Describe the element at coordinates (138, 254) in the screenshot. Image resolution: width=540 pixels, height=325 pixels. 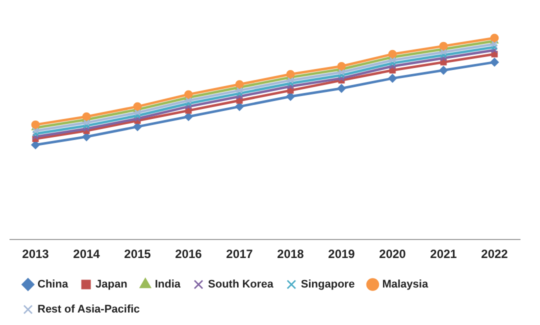
I see `x-tick-label: 2015` at that location.